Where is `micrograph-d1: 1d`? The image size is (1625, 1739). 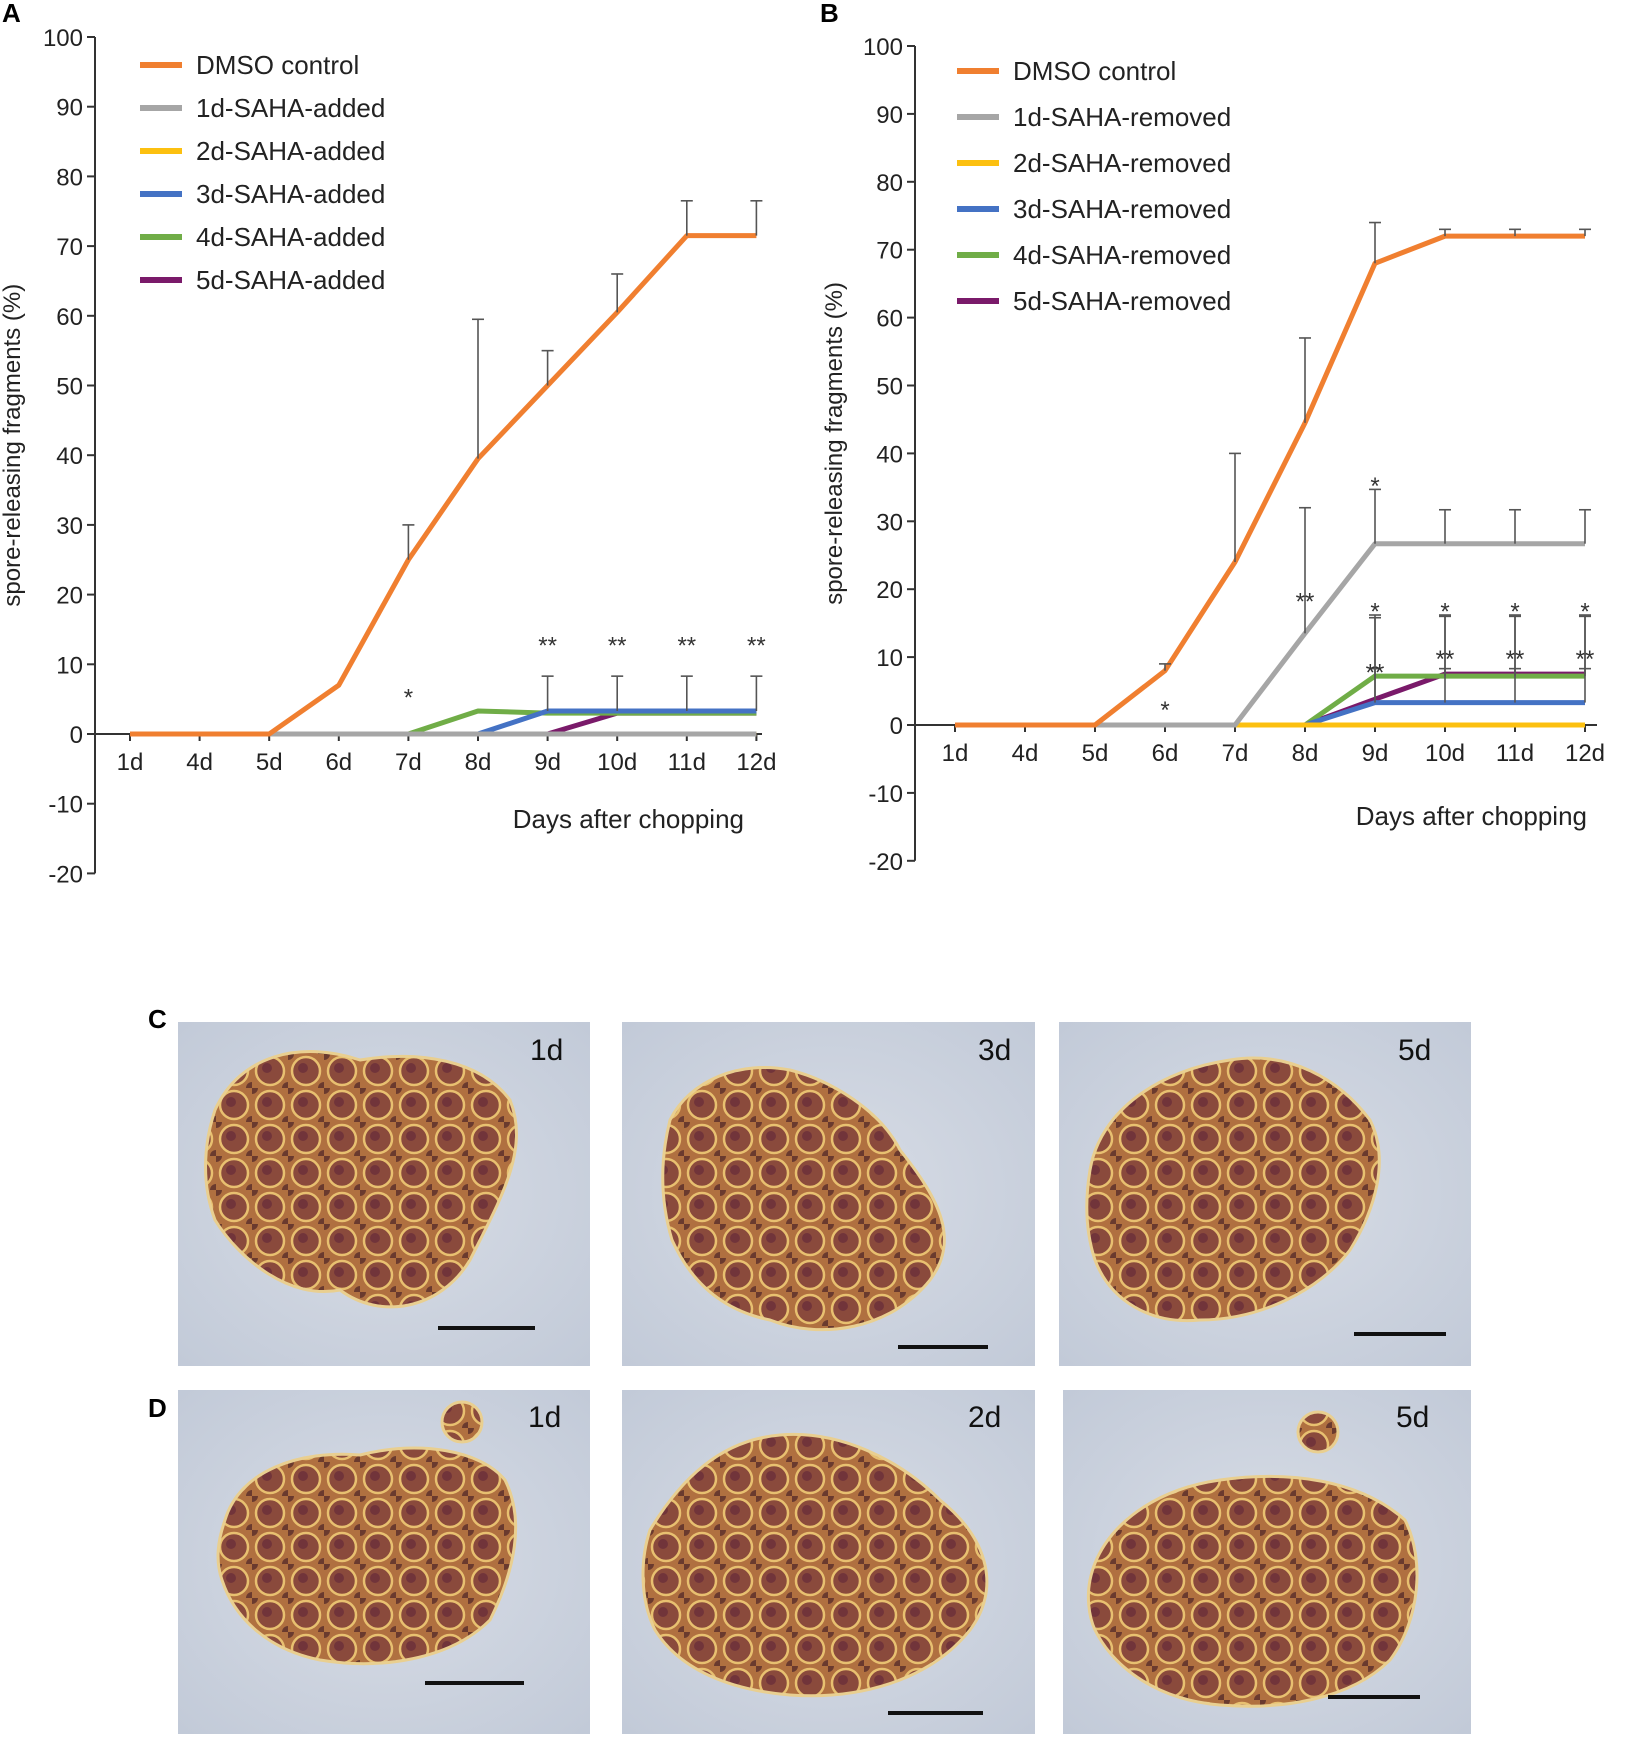 micrograph-d1: 1d is located at coordinates (384, 1562).